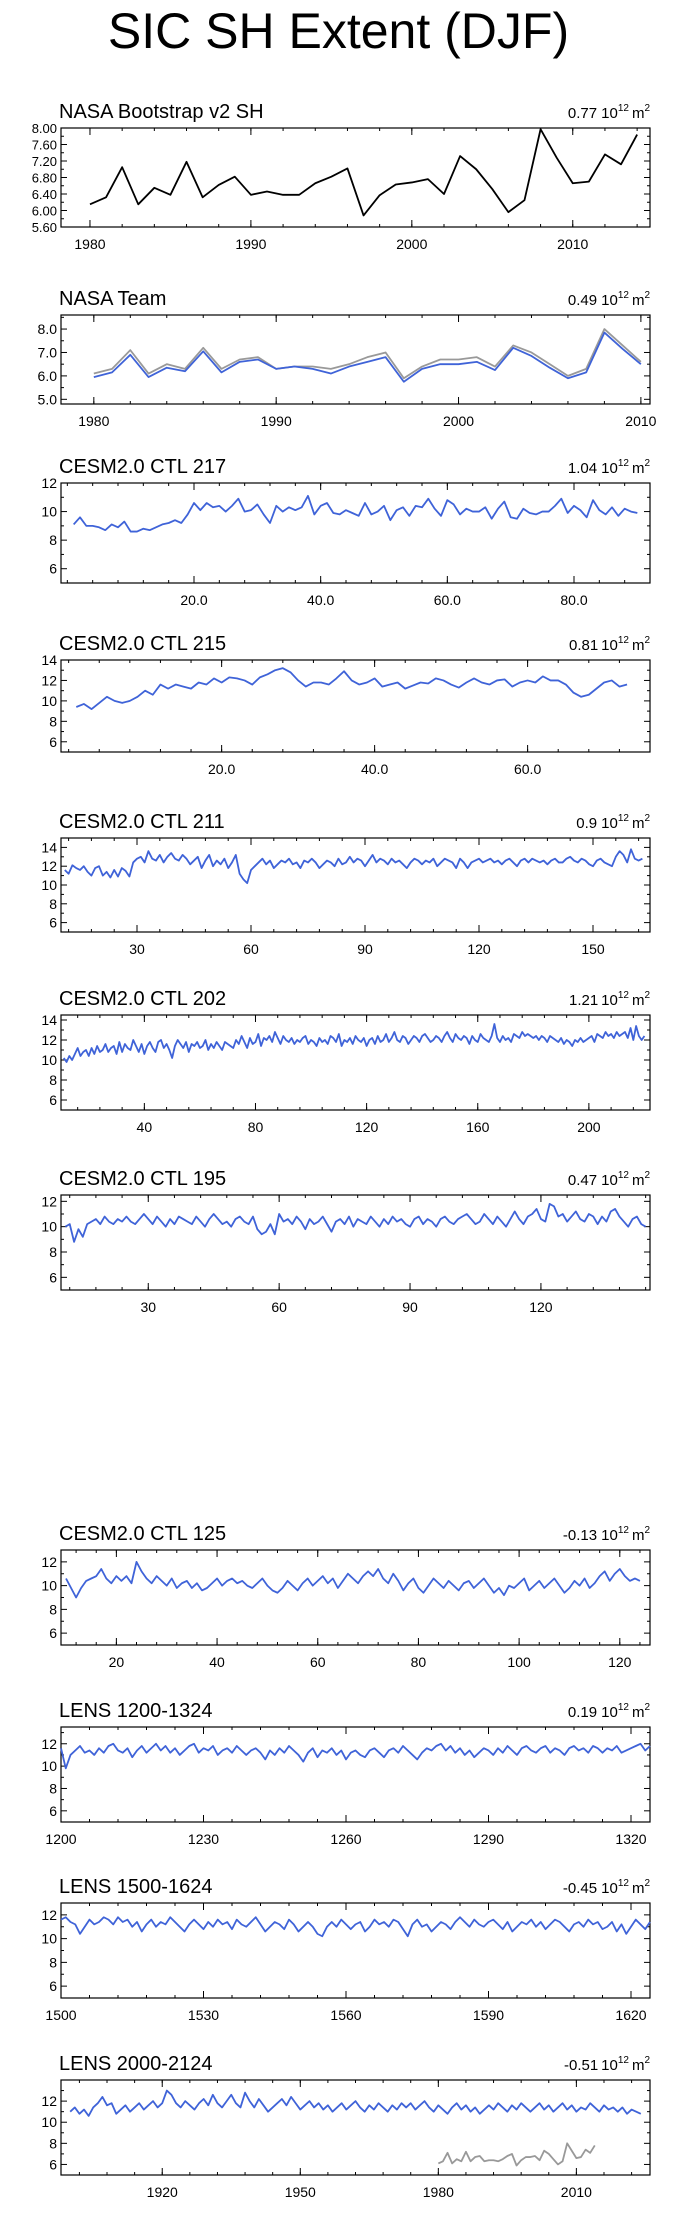 The height and width of the screenshot is (2221, 677). Describe the element at coordinates (44, 211) in the screenshot. I see `y-tick-label: 6.00` at that location.